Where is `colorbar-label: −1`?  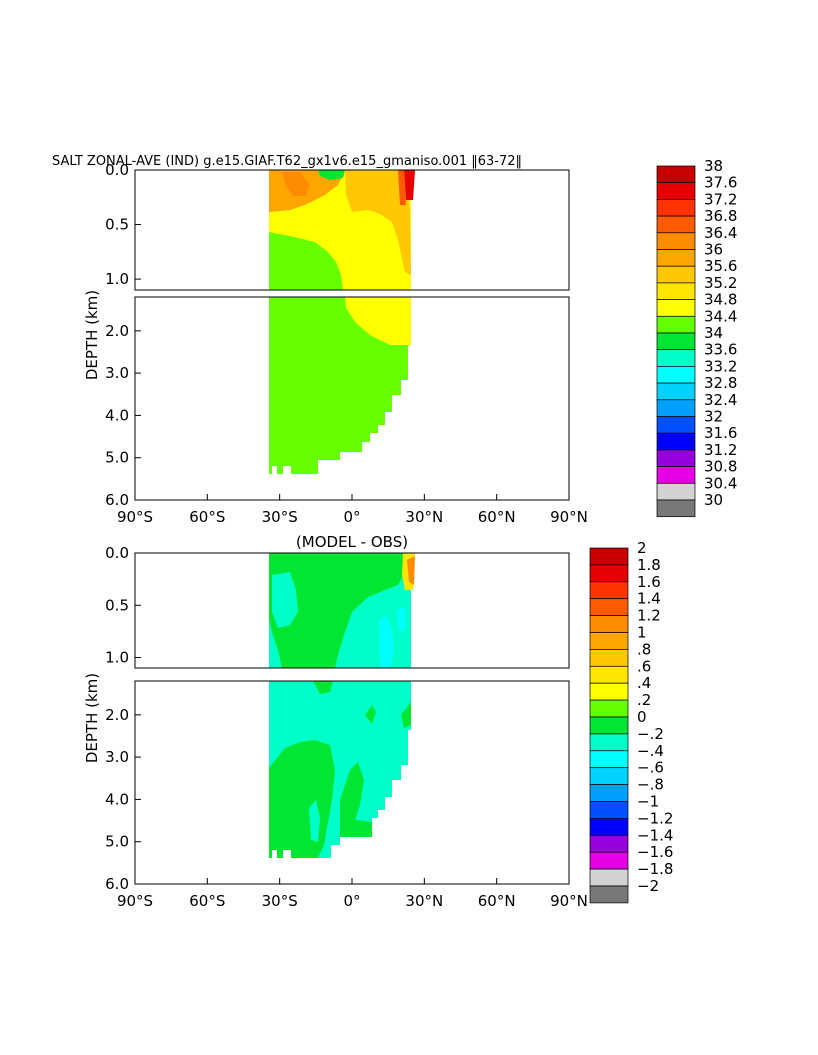 colorbar-label: −1 is located at coordinates (648, 802).